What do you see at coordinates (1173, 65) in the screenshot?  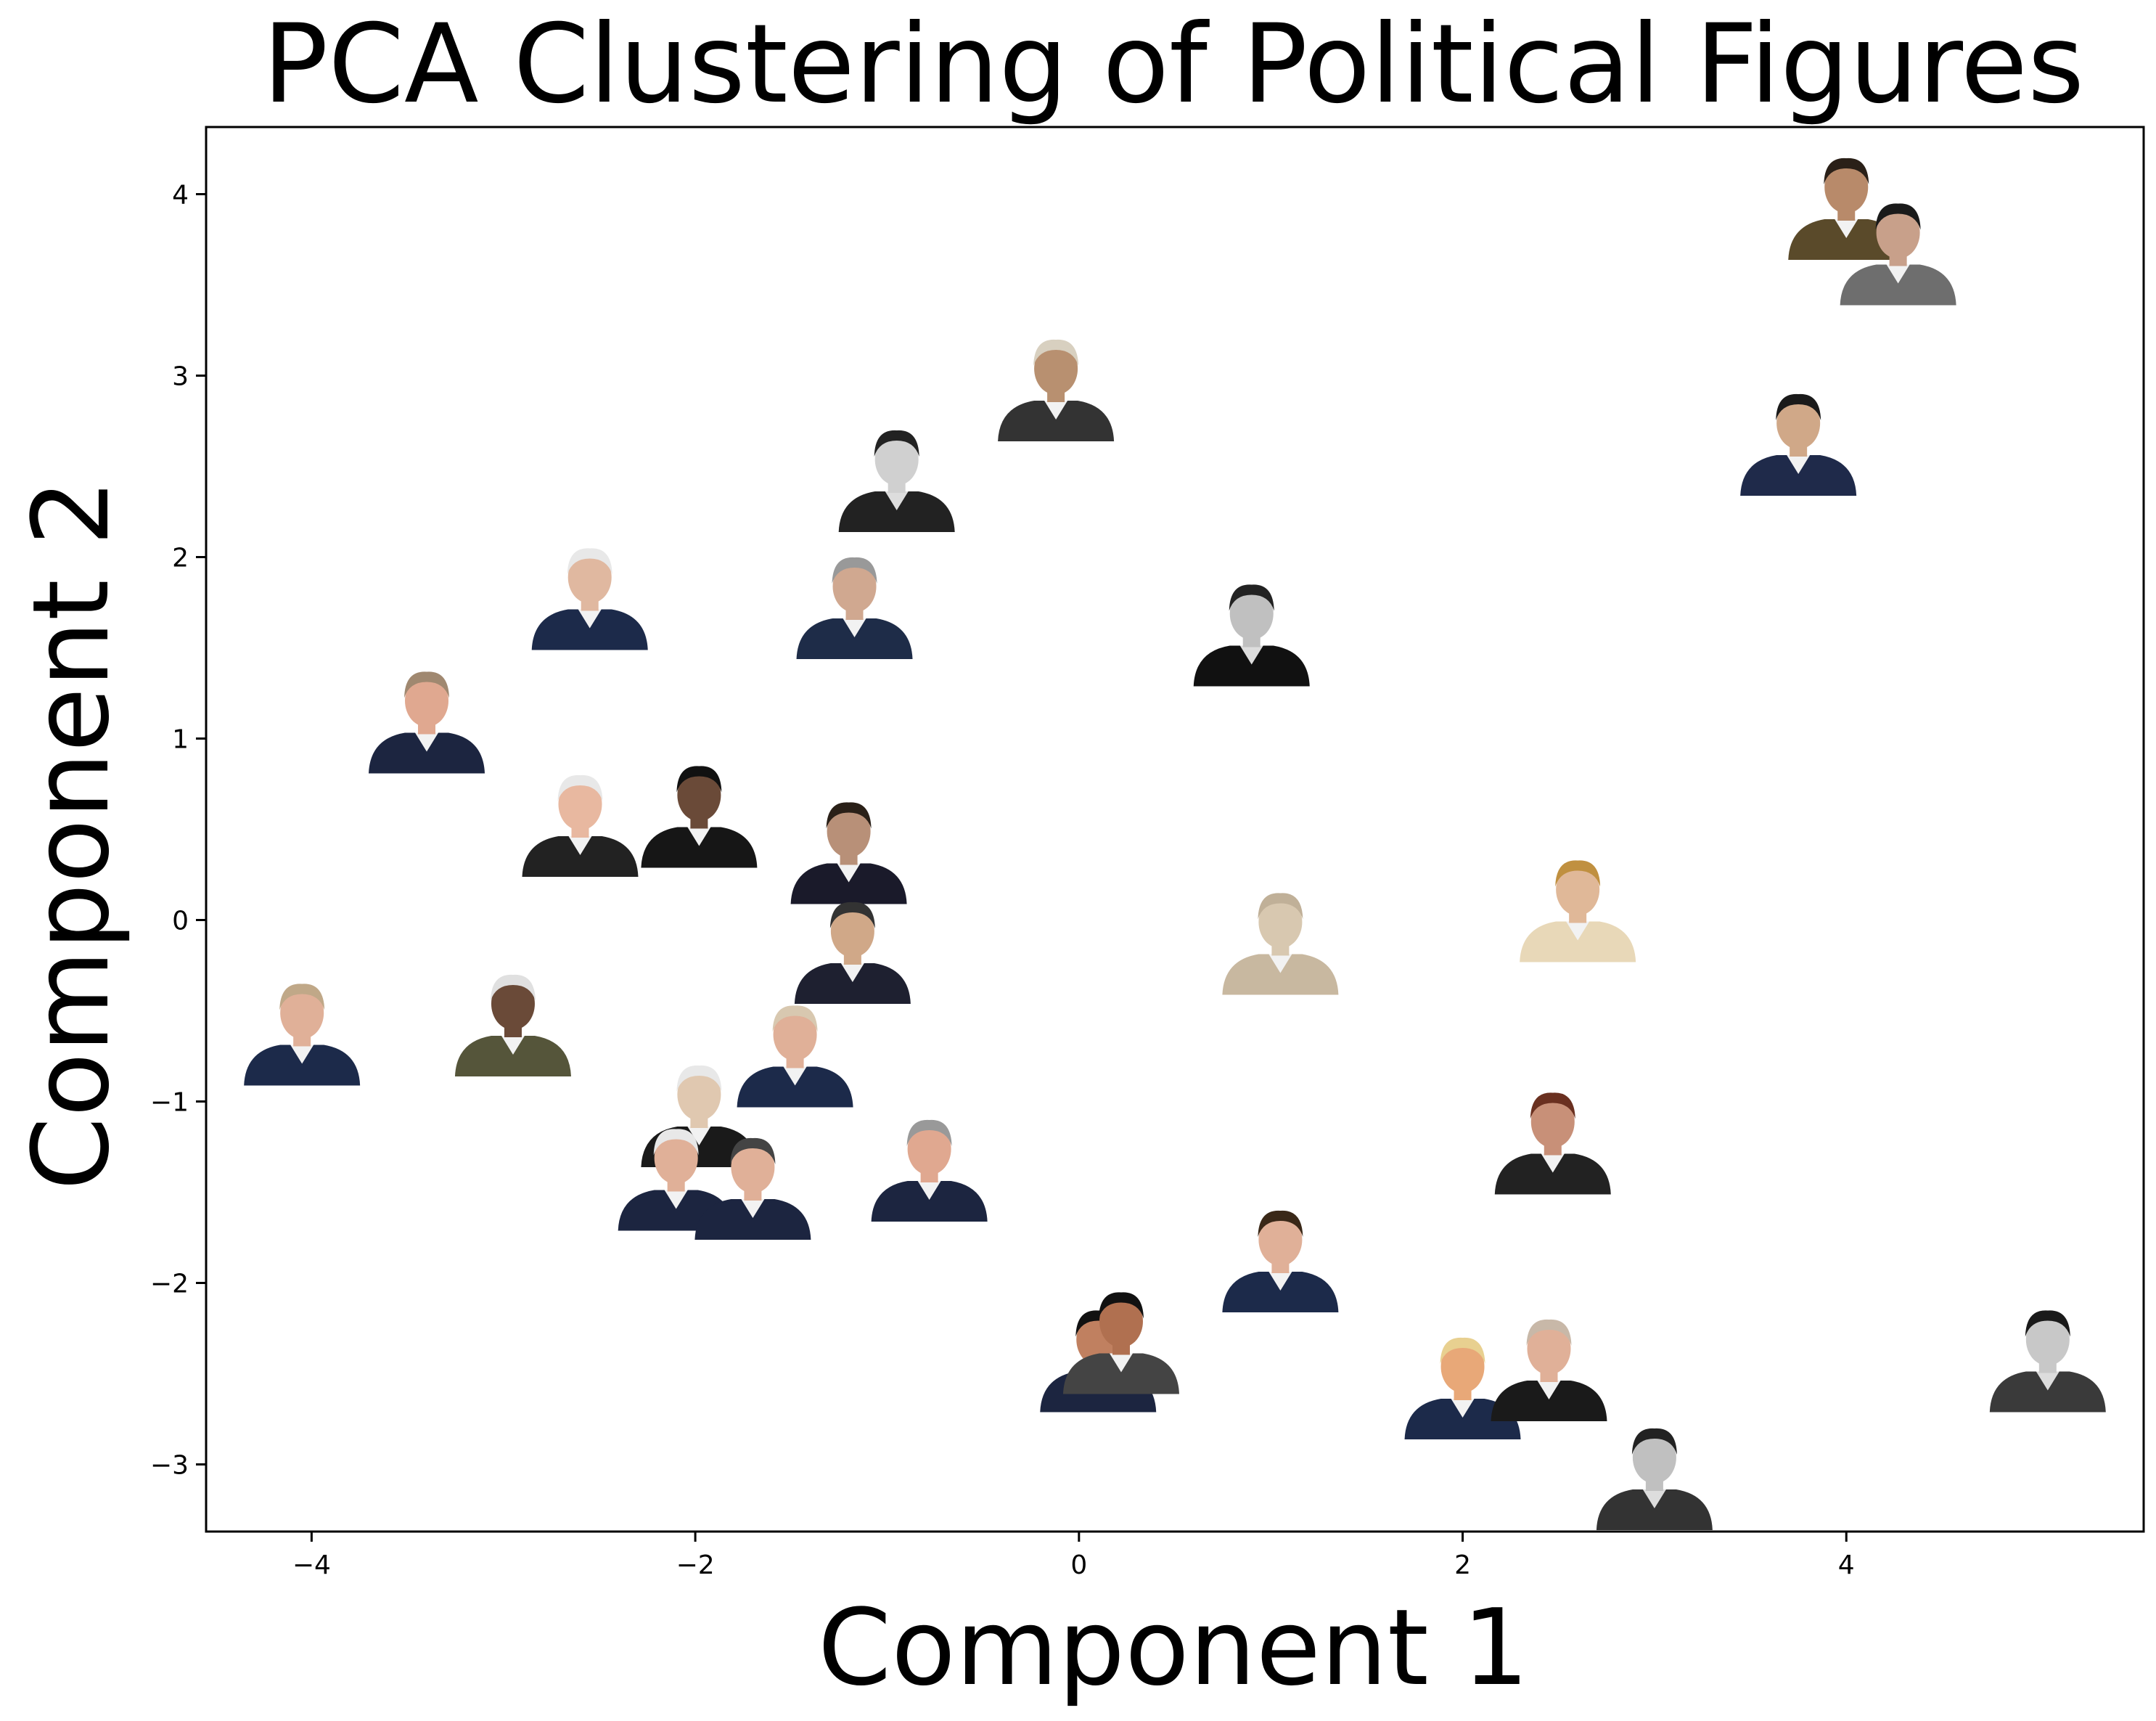 I see `chart-title: PCA Clustering of Political Figures` at bounding box center [1173, 65].